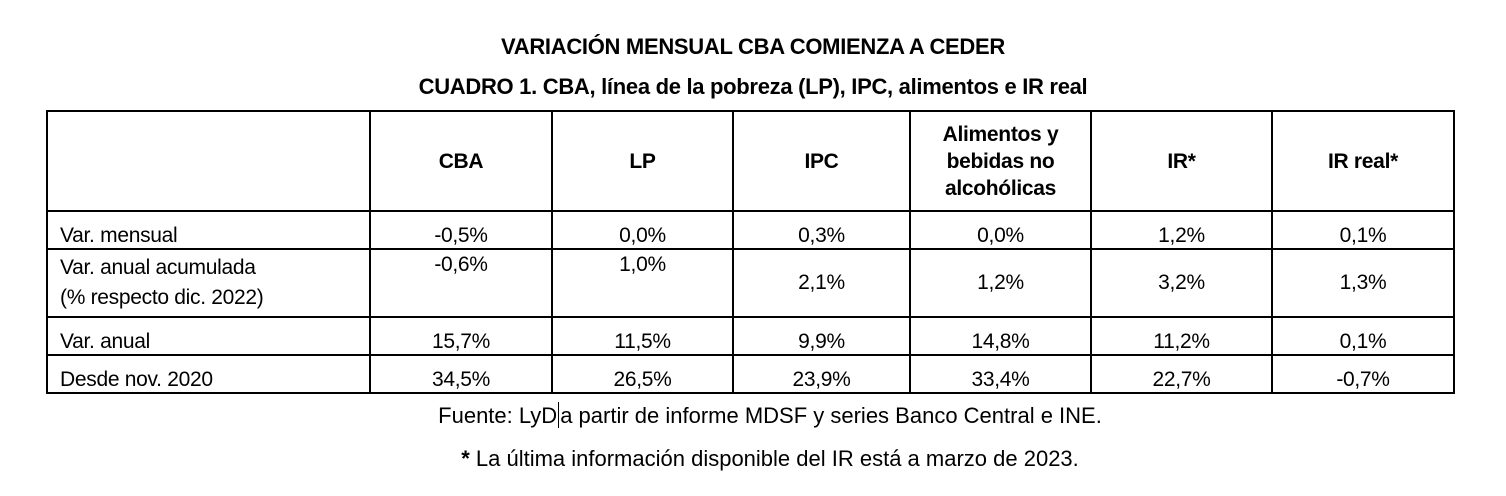 The image size is (1506, 496). What do you see at coordinates (1181, 161) in the screenshot?
I see `header-ir: IR*` at bounding box center [1181, 161].